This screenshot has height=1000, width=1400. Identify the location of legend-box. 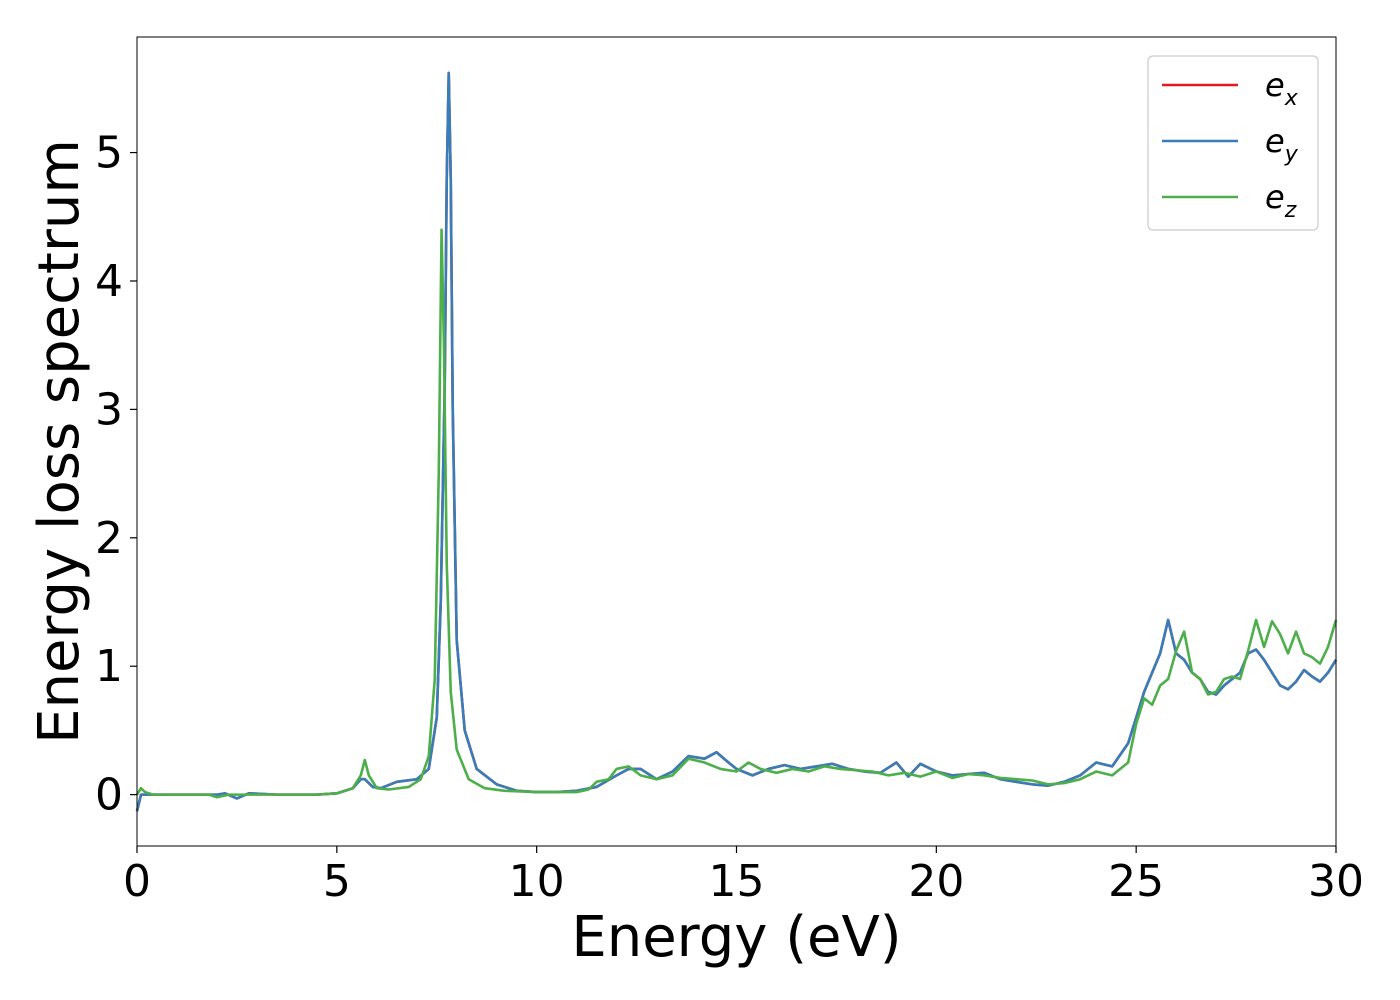
(1233, 143).